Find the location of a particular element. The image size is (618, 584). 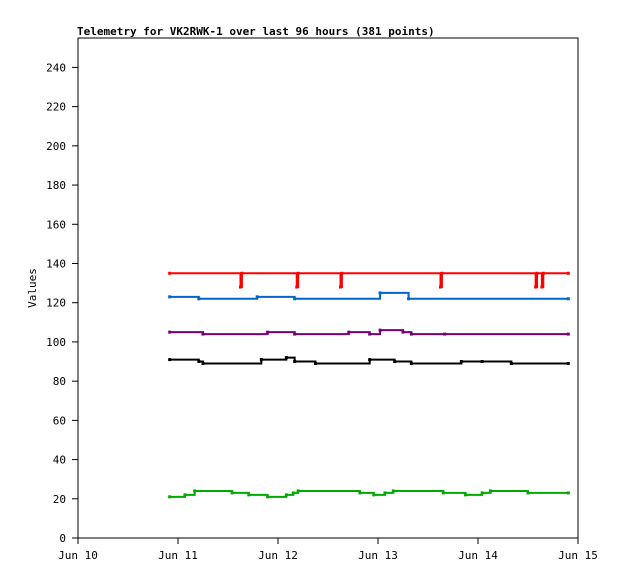

y-tick-label: 120 is located at coordinates (56, 303).